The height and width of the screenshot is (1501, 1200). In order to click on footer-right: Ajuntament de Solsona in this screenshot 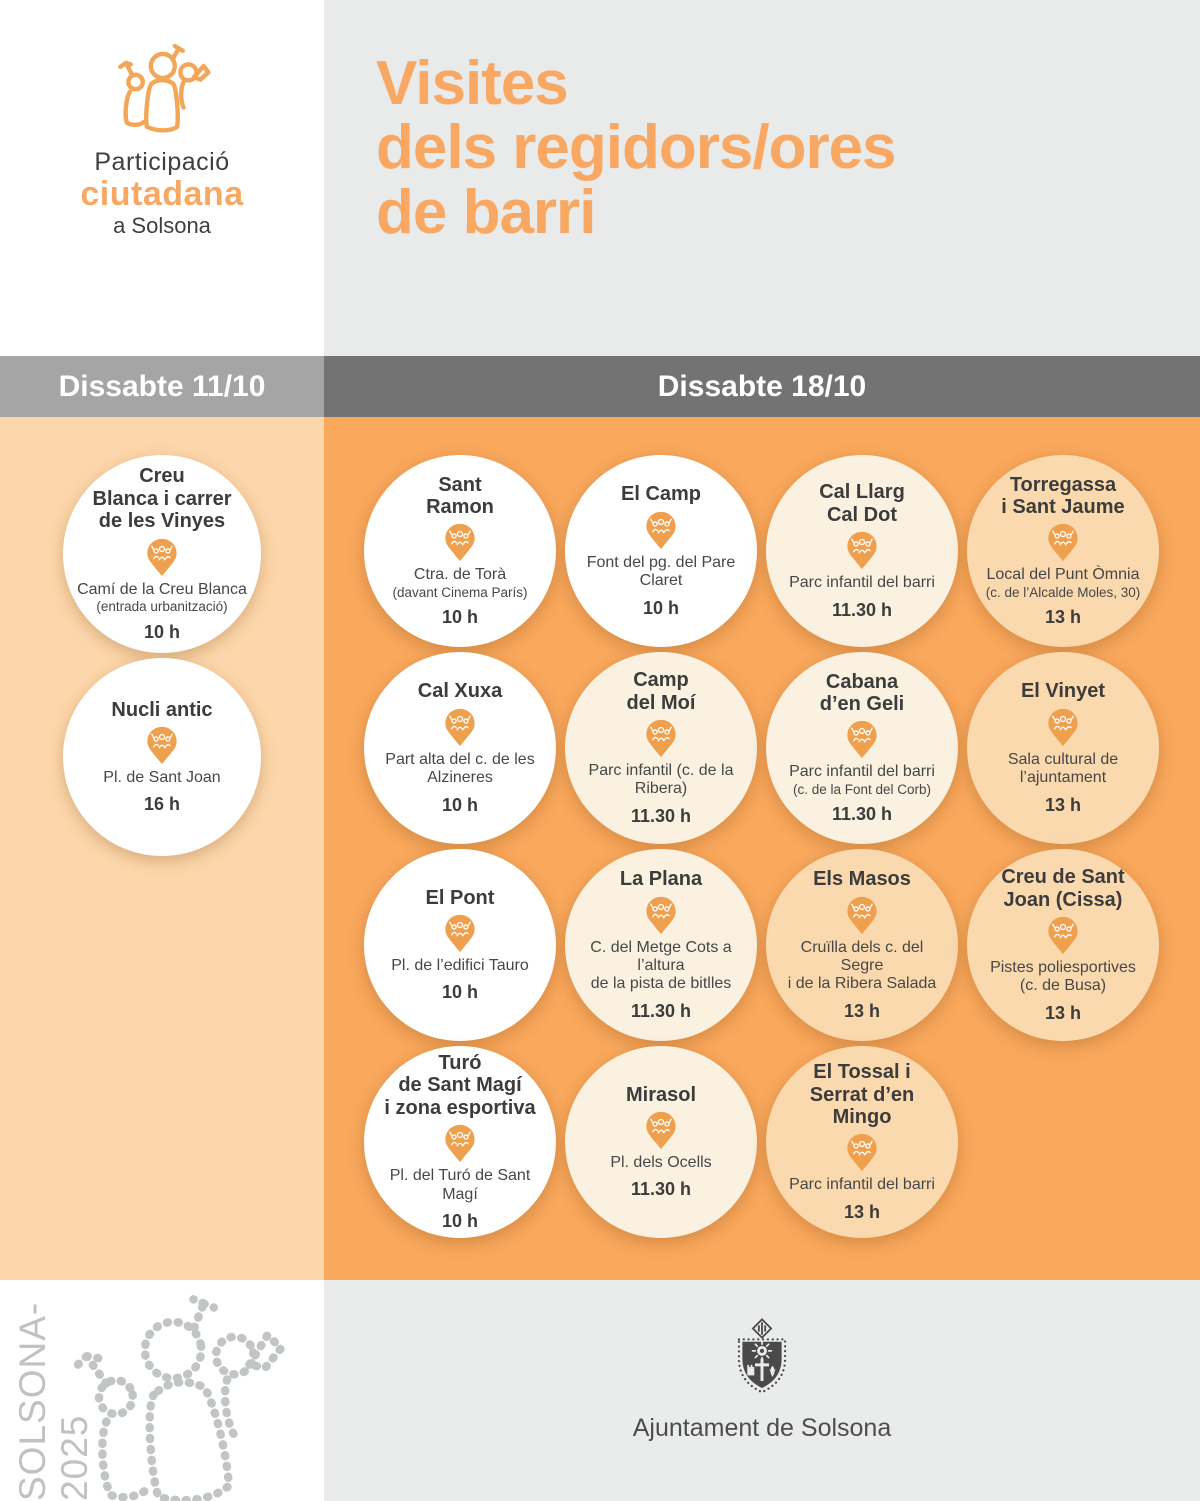, I will do `click(762, 1390)`.